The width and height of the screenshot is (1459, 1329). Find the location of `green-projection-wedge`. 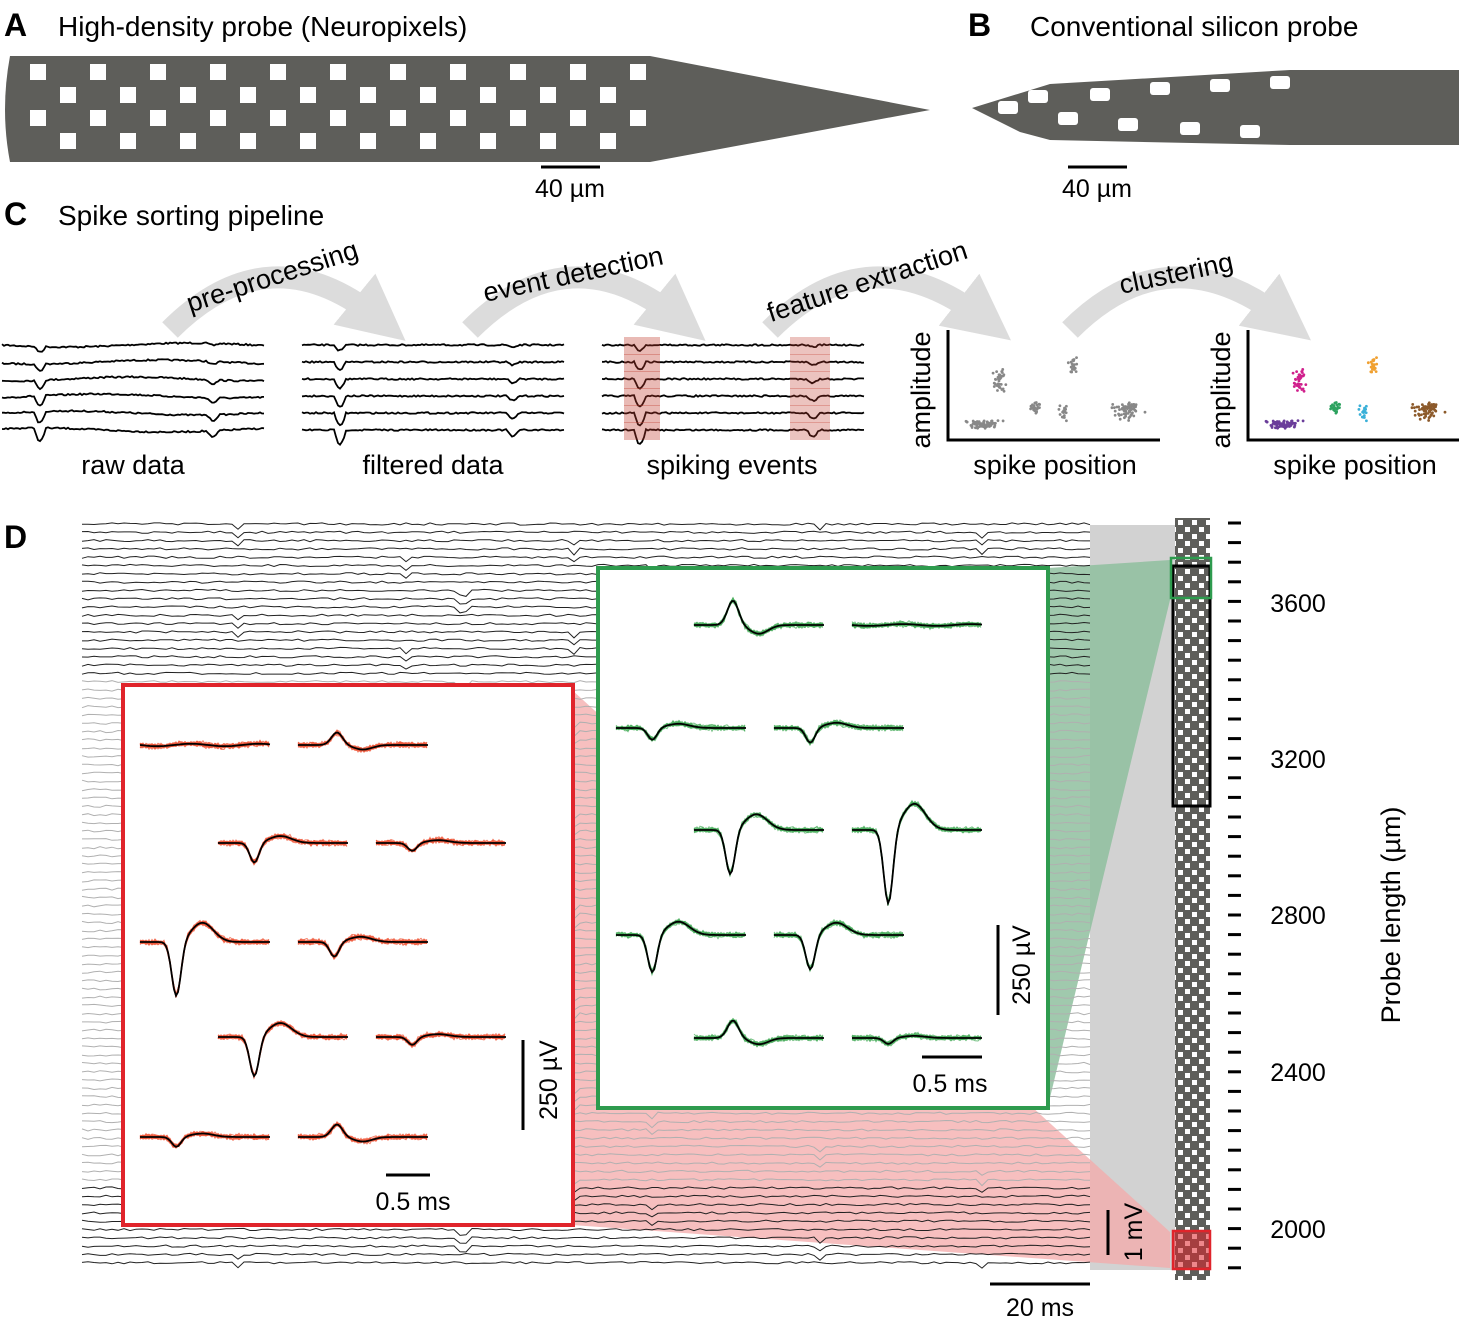

green-projection-wedge is located at coordinates (1109, 833).